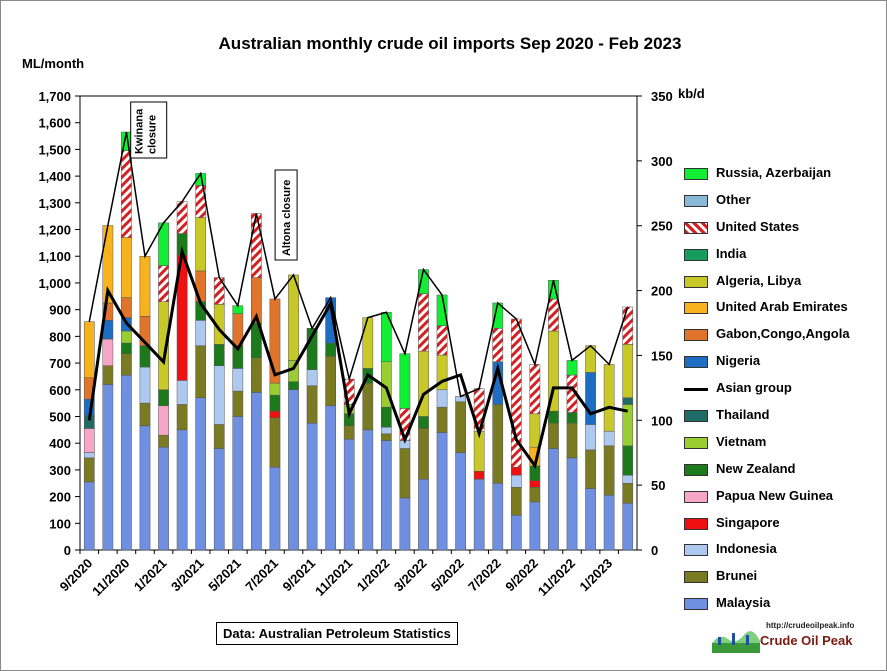 The height and width of the screenshot is (671, 887). Describe the element at coordinates (783, 334) in the screenshot. I see `legend-label: Gabon,Congo,Angola` at that location.